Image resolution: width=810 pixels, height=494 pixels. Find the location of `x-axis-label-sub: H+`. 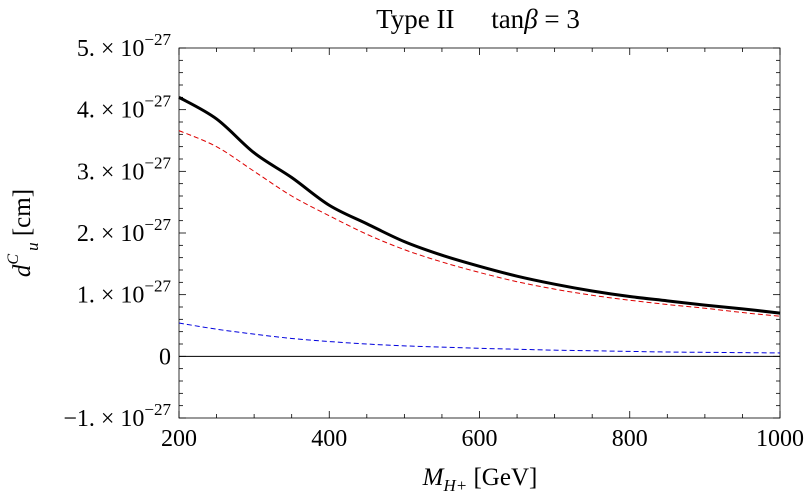

x-axis-label-sub: H+ is located at coordinates (454, 485).